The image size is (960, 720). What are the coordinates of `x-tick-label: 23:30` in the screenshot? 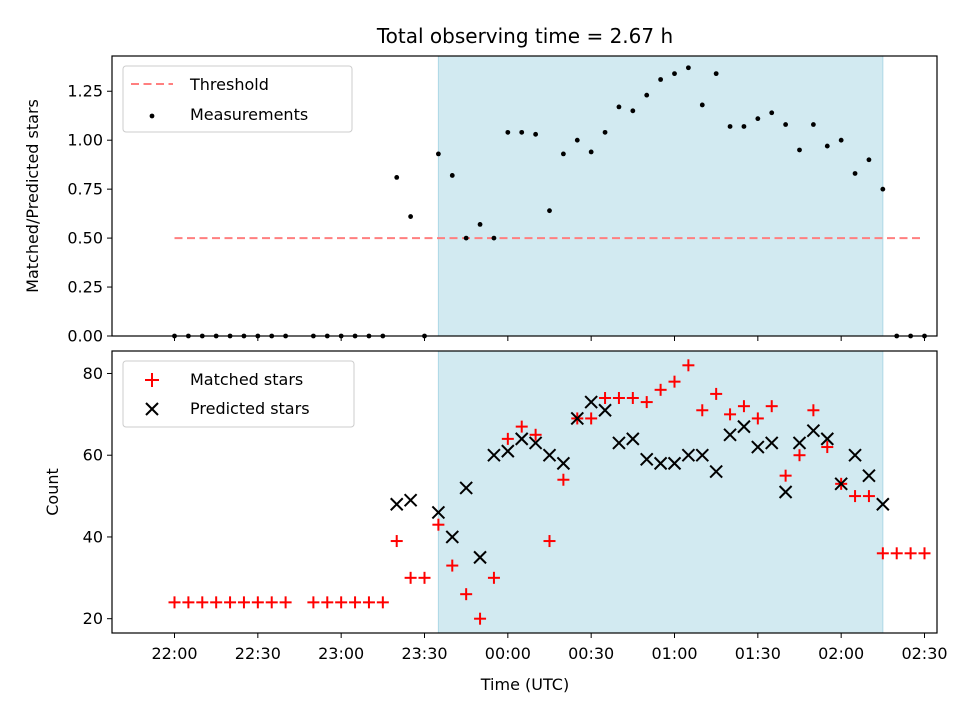 It's located at (424, 653).